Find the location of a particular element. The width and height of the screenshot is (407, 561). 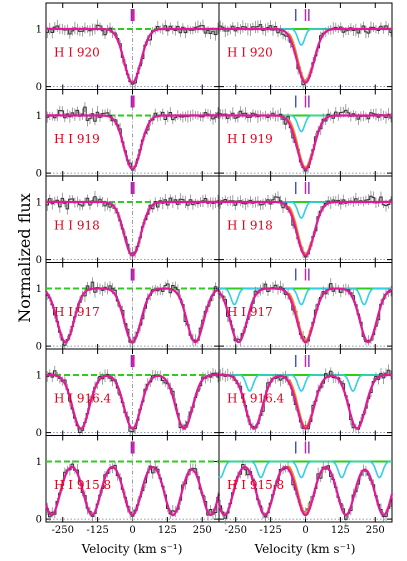

panel-r0-c0: 0 1 H I 920 is located at coordinates (128, 47).